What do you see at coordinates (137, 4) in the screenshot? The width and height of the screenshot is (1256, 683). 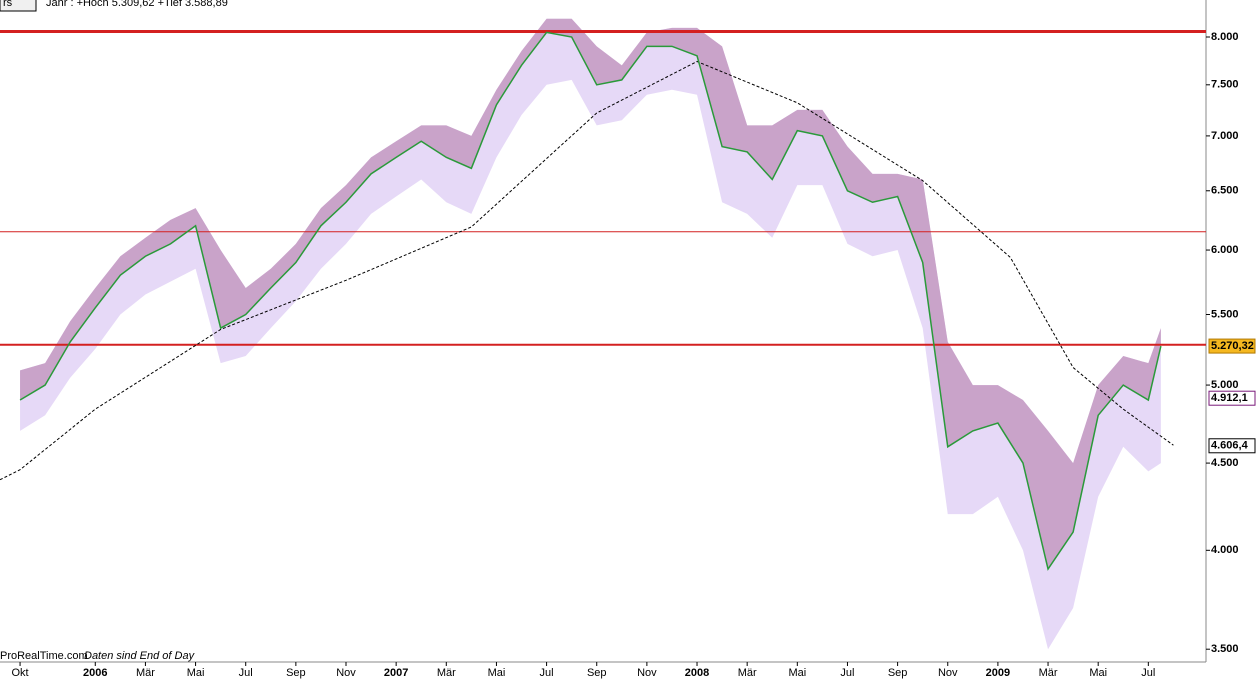 I see `header: Jahr : +Hoch 5.309,62 +Tief 3.588,89` at bounding box center [137, 4].